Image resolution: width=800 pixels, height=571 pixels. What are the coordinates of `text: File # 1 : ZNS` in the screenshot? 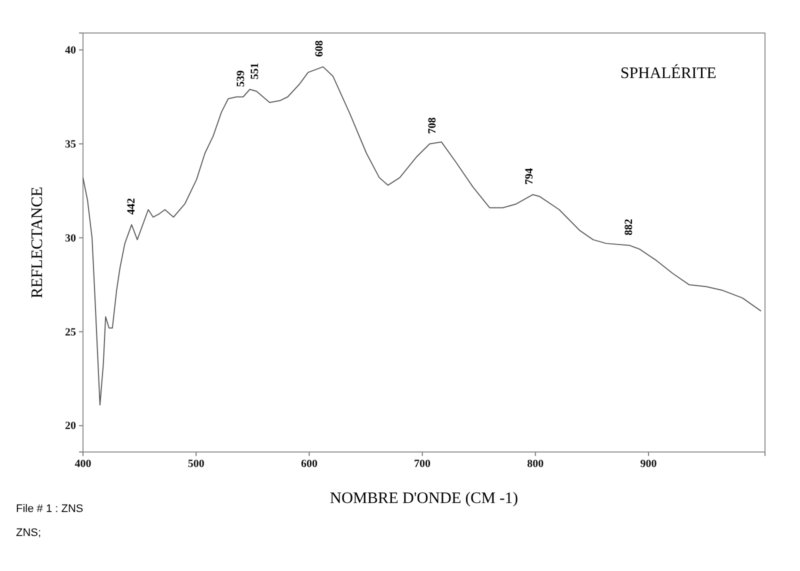 It's located at (50, 509).